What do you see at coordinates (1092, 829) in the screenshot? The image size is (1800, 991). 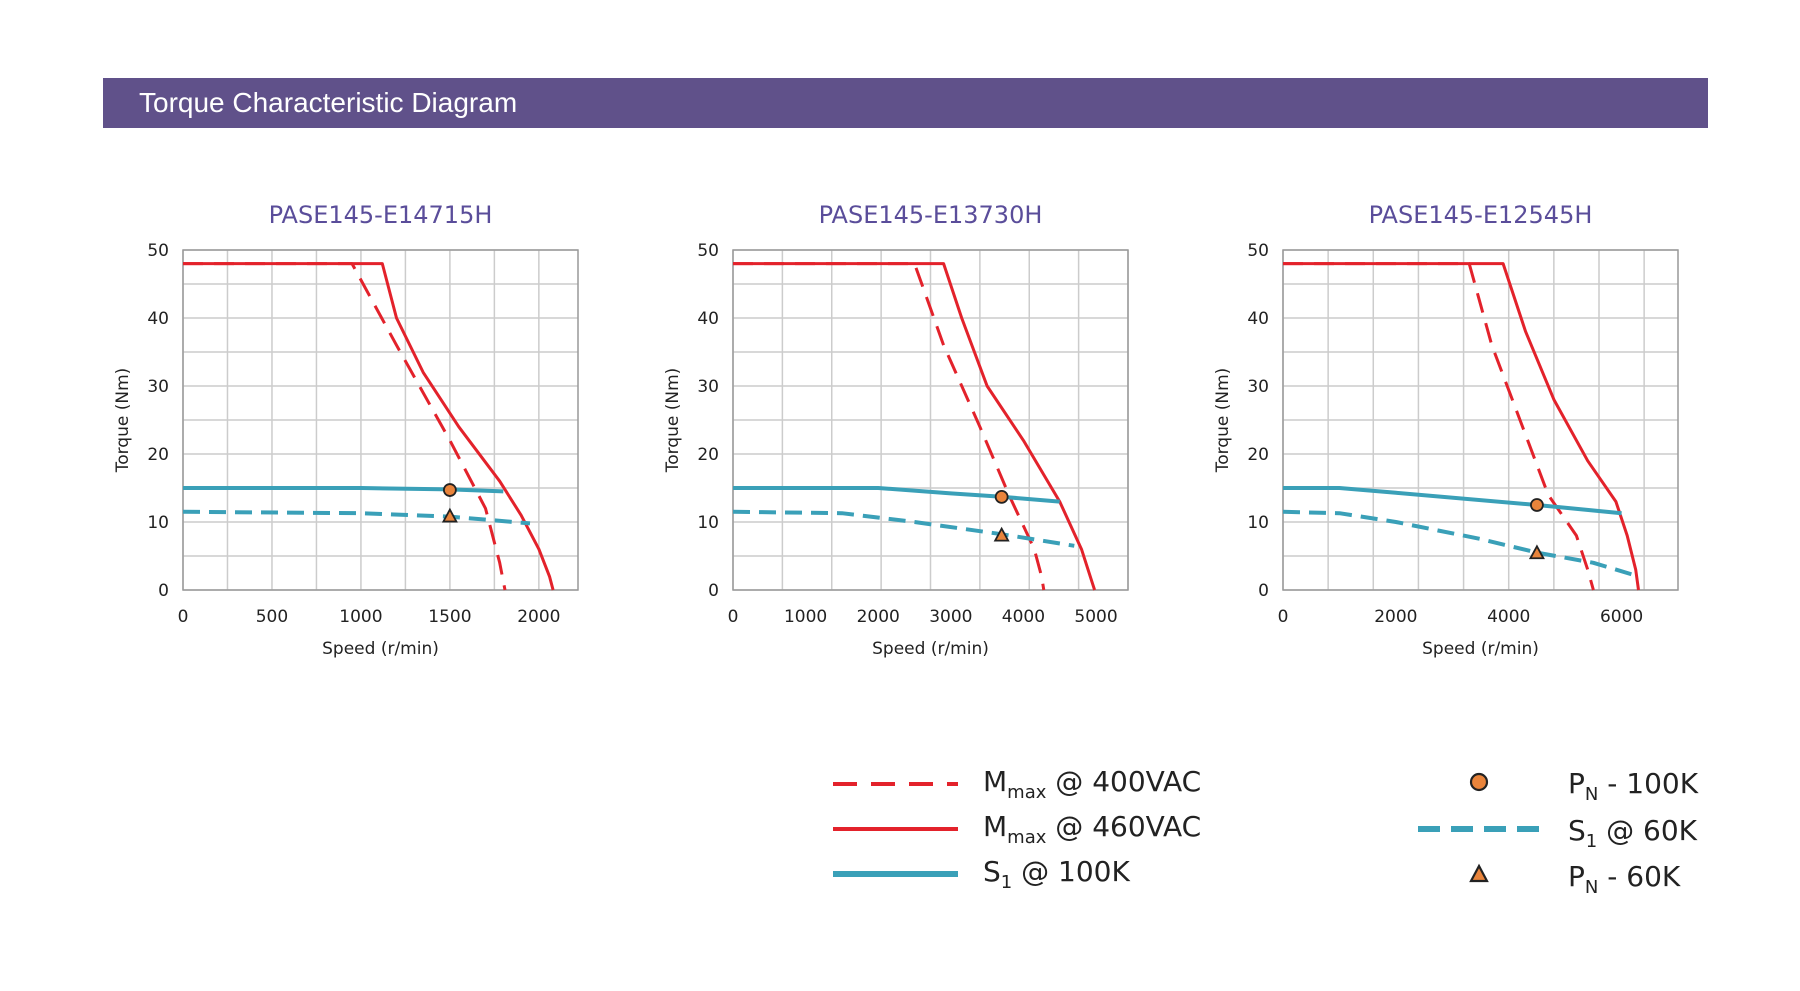 I see `legend-label-mmax460: Mmax @ 460VAC` at bounding box center [1092, 829].